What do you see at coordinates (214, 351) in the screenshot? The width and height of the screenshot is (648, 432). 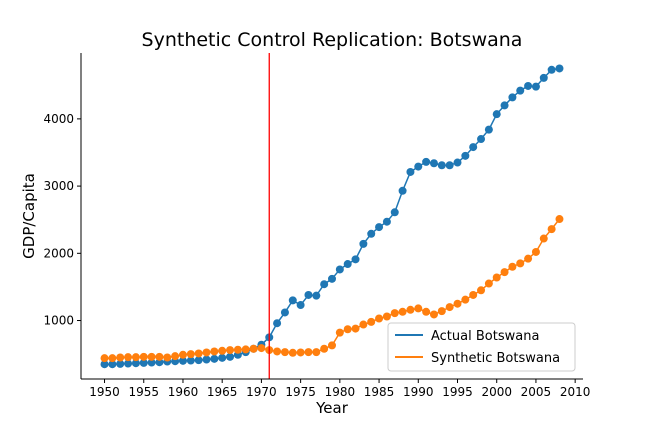 I see `data-point-1-1964` at bounding box center [214, 351].